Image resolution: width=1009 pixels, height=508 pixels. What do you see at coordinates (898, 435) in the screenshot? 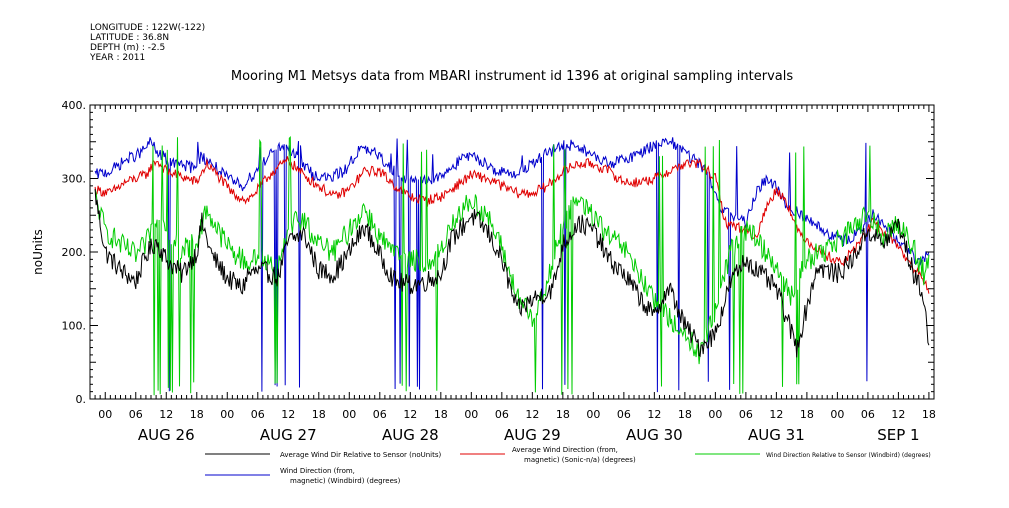
I see `day-label: SEP 1` at bounding box center [898, 435].